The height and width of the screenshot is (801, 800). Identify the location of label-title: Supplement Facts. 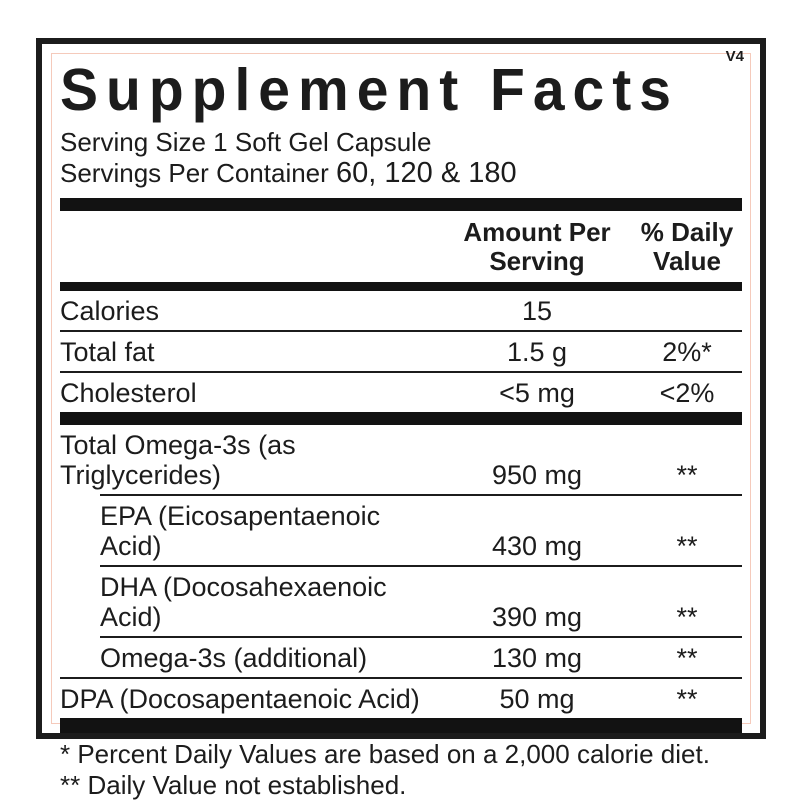
(369, 90).